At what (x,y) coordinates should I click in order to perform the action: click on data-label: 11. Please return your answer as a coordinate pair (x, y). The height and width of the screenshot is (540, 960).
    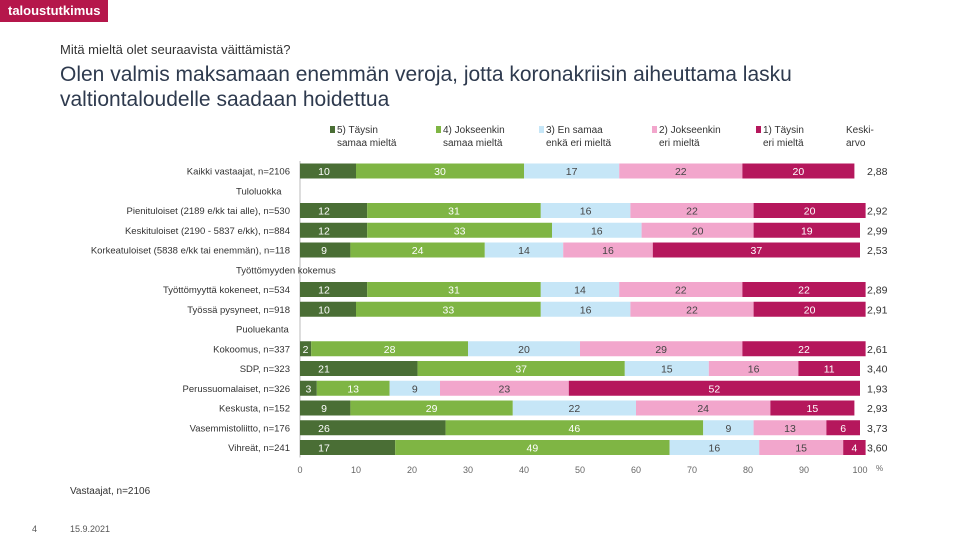
    Looking at the image, I should click on (829, 370).